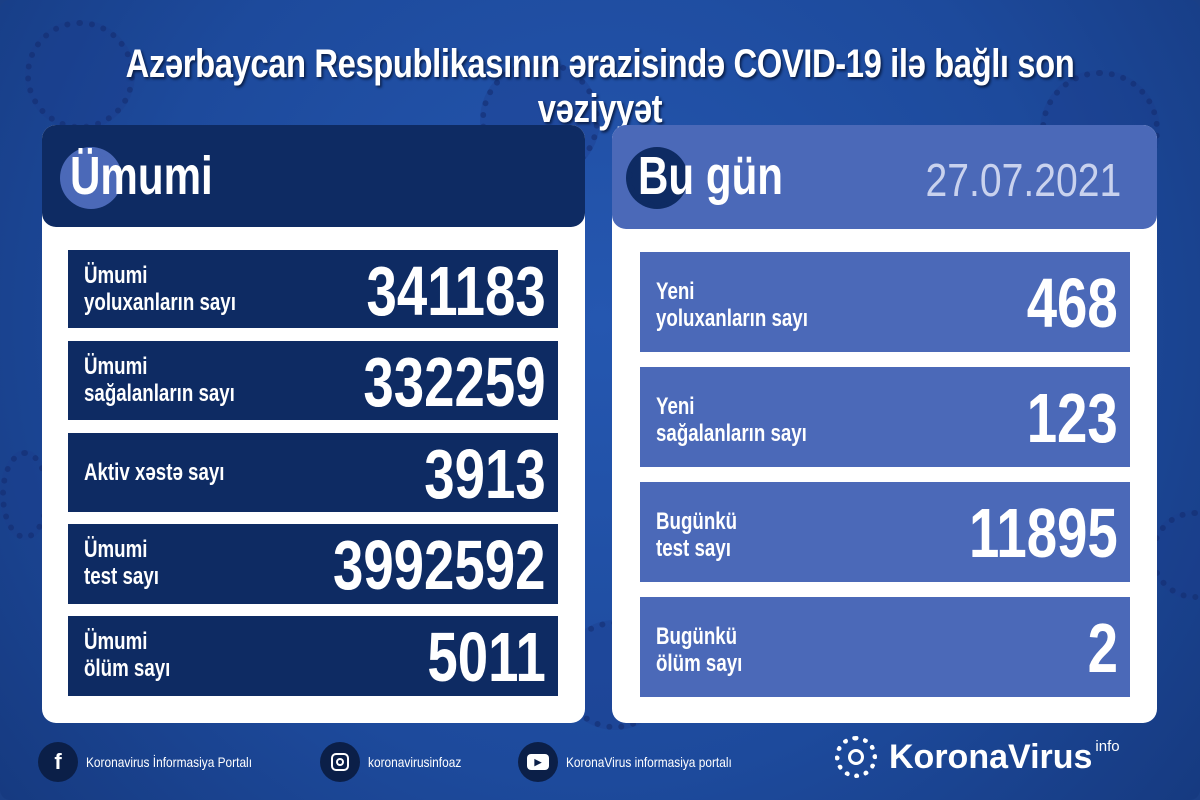 Image resolution: width=1200 pixels, height=800 pixels. Describe the element at coordinates (141, 176) in the screenshot. I see `overall-heading: Ümumi` at that location.